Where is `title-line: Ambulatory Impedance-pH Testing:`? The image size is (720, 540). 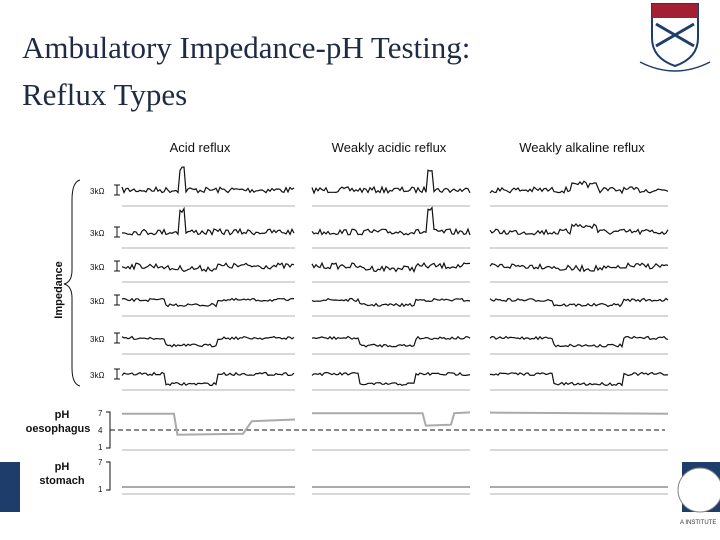 title-line: Ambulatory Impedance-pH Testing: is located at coordinates (246, 47).